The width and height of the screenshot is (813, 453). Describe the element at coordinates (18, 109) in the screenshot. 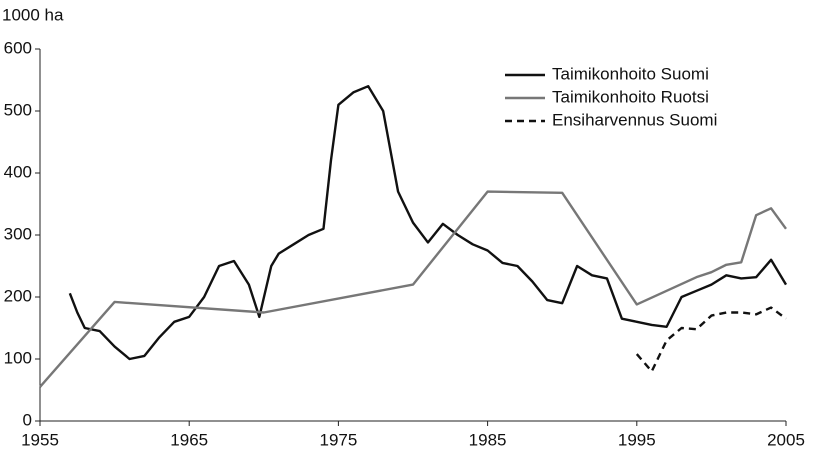

I see `y-tick-label: 500` at that location.